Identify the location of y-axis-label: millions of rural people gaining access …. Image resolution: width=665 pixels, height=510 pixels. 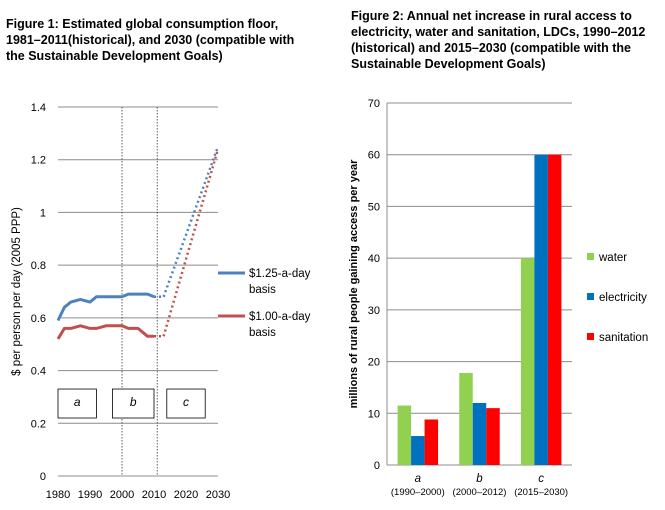
(354, 284).